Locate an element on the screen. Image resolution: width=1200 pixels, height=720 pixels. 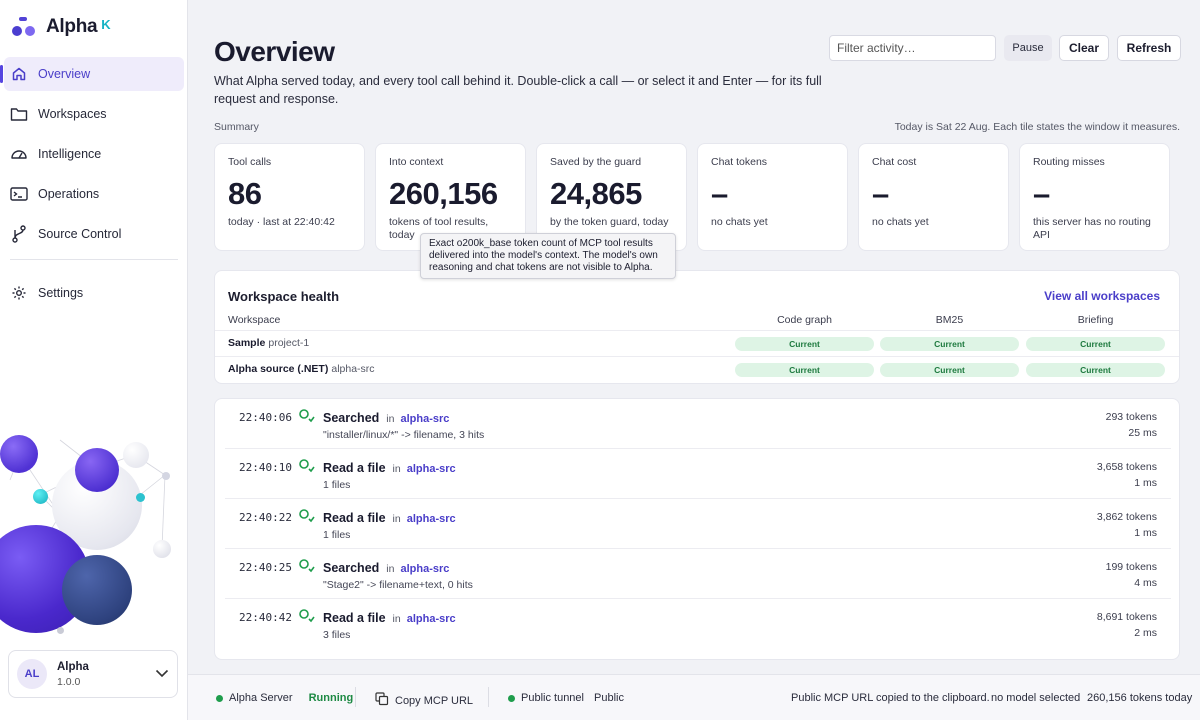
call-duration: 4 ms is located at coordinates (1145, 583).